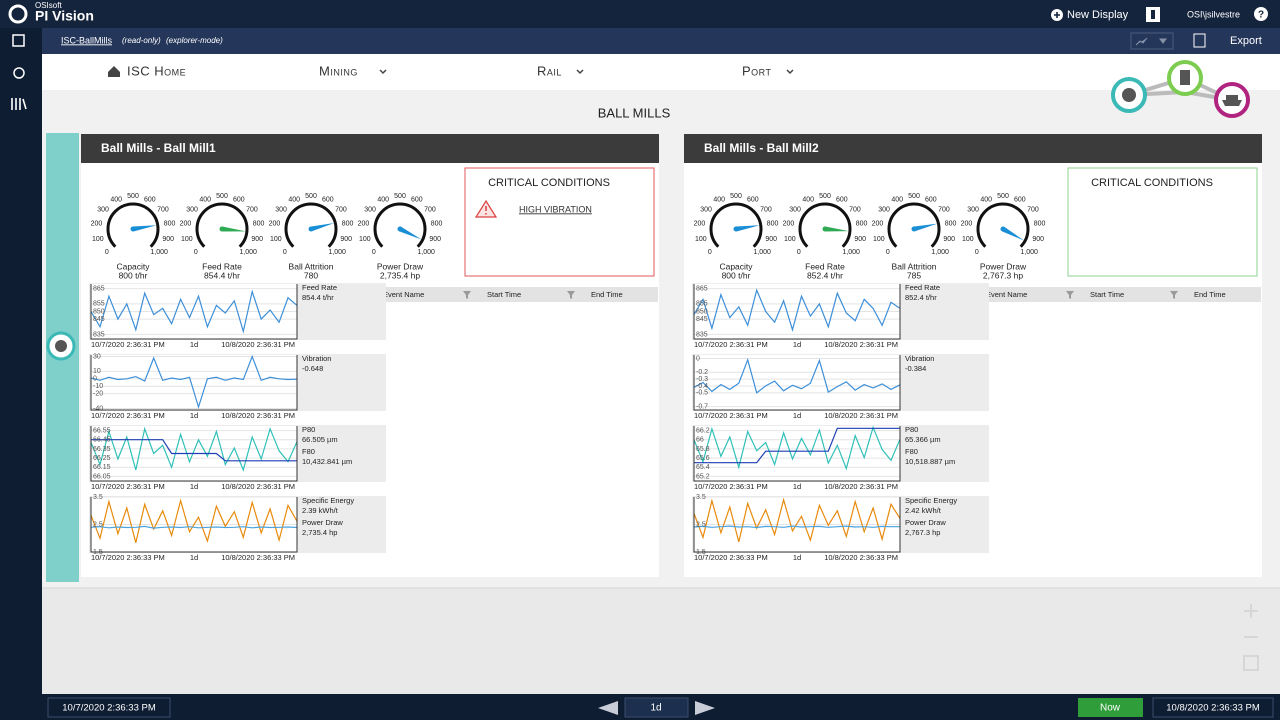  I want to click on gauge-value: 800 t/hr, so click(736, 275).